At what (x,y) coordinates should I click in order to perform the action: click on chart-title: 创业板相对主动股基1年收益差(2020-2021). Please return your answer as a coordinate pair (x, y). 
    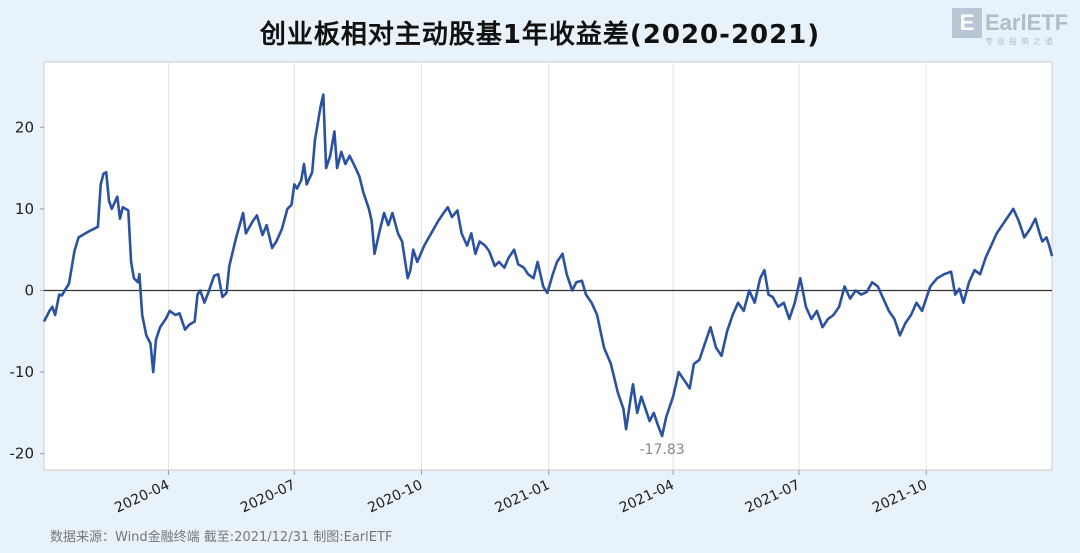
    Looking at the image, I should click on (540, 35).